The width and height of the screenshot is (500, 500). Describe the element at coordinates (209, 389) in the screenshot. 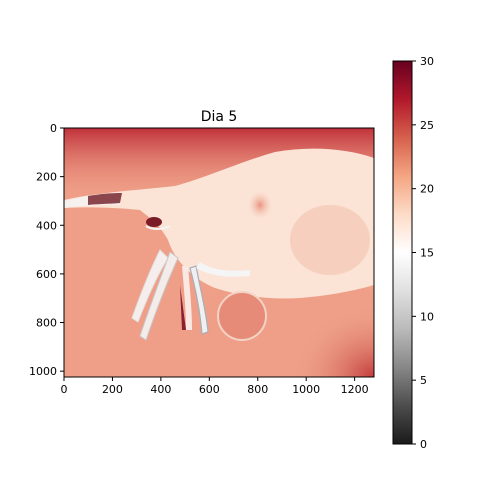

I see `x-tick-label: 600` at that location.